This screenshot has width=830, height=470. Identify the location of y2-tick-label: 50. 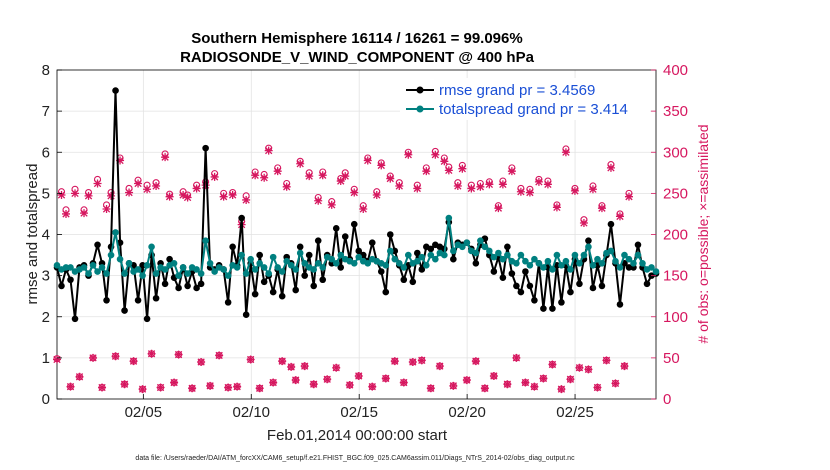
(671, 358).